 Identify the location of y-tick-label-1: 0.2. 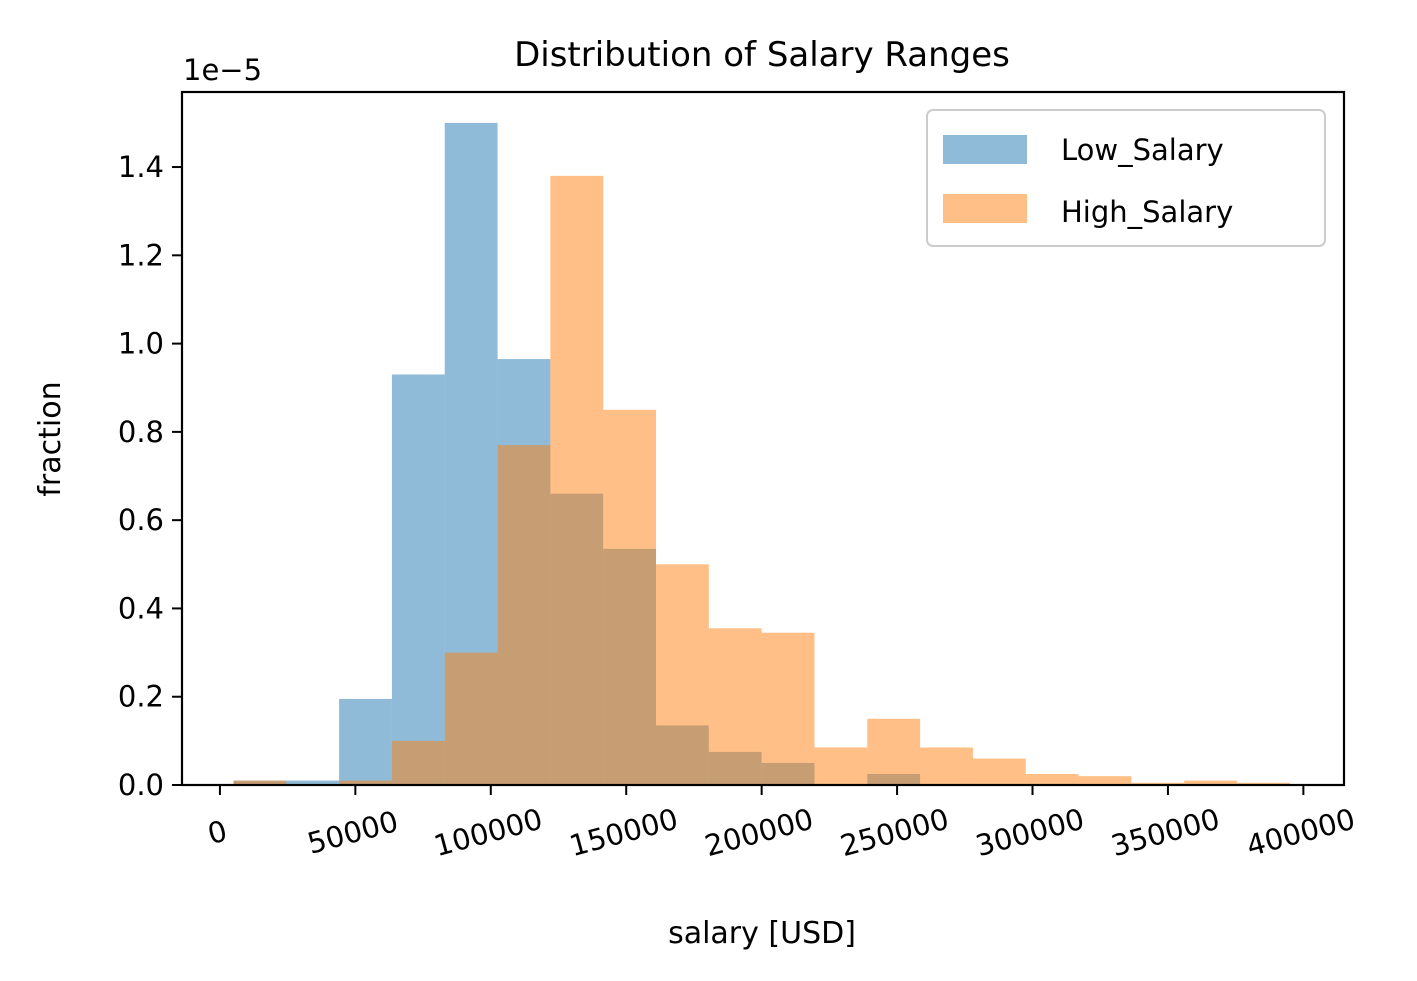
(141, 697).